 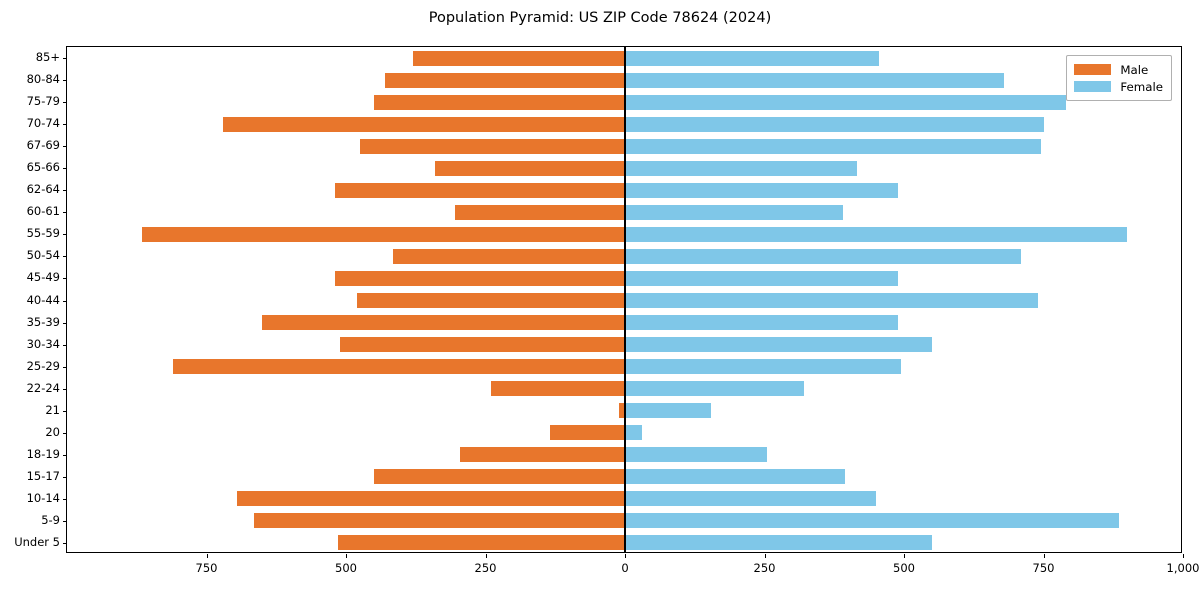 I want to click on y-axis-label-35-39: 35-39, so click(x=43, y=321).